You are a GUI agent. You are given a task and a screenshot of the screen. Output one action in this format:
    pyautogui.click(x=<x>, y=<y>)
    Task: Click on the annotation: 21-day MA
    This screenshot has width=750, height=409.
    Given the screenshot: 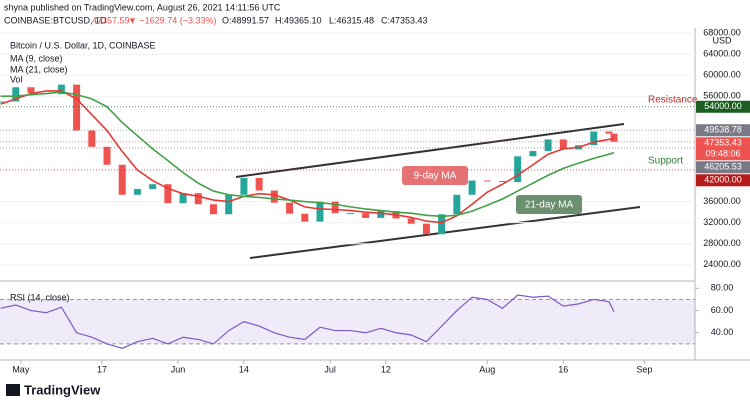 What is the action you would take?
    pyautogui.click(x=549, y=205)
    